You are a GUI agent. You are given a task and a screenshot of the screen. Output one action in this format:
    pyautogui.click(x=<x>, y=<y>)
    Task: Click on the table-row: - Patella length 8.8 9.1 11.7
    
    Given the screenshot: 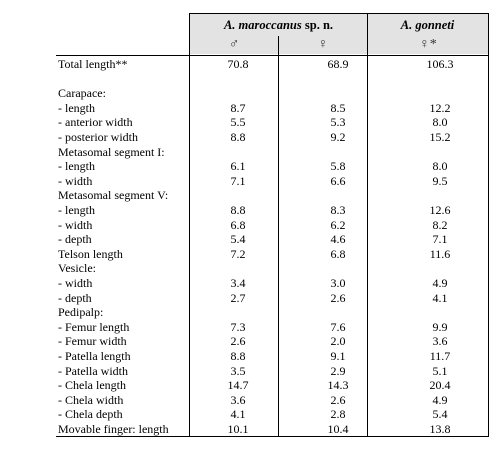 What is the action you would take?
    pyautogui.click(x=273, y=356)
    